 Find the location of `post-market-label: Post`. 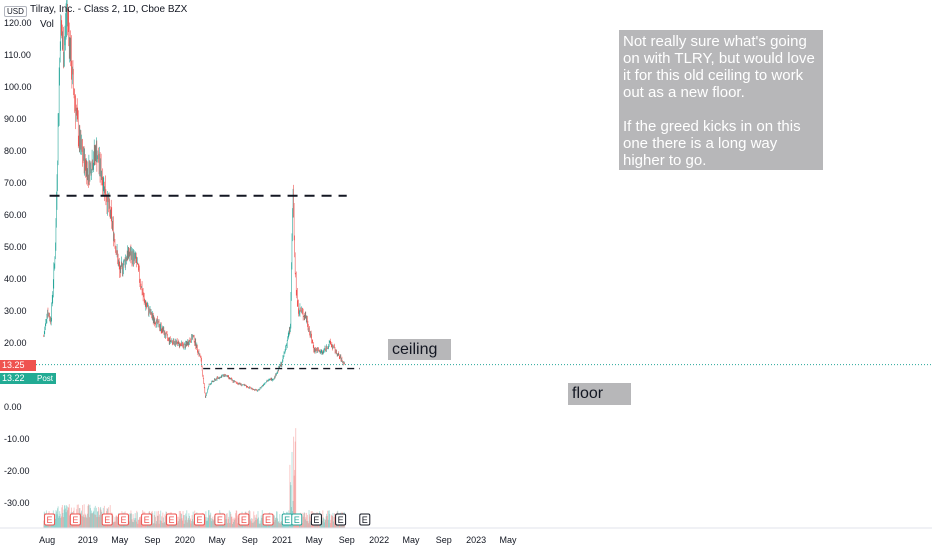

post-market-label: Post is located at coordinates (45, 378).